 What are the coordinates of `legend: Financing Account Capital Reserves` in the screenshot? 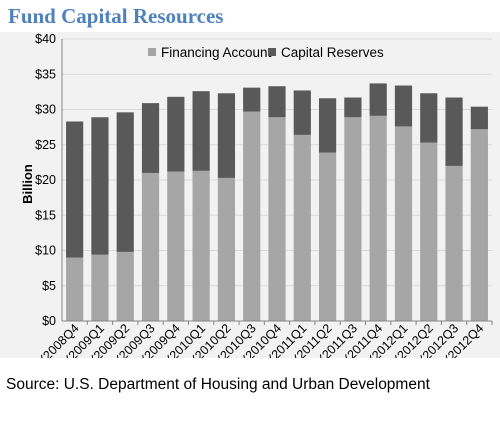 It's located at (266, 52).